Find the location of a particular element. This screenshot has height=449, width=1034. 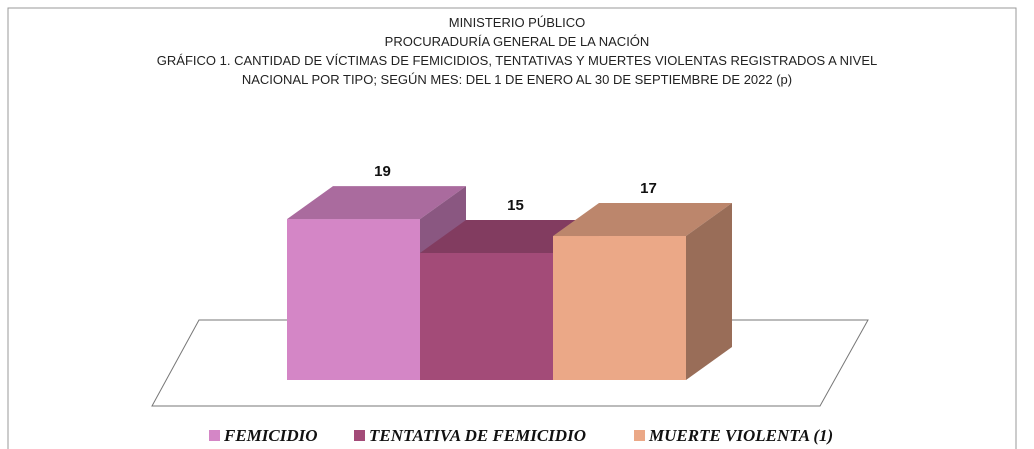

chart-title: MINISTERIO PÚBLICO is located at coordinates (517, 22).